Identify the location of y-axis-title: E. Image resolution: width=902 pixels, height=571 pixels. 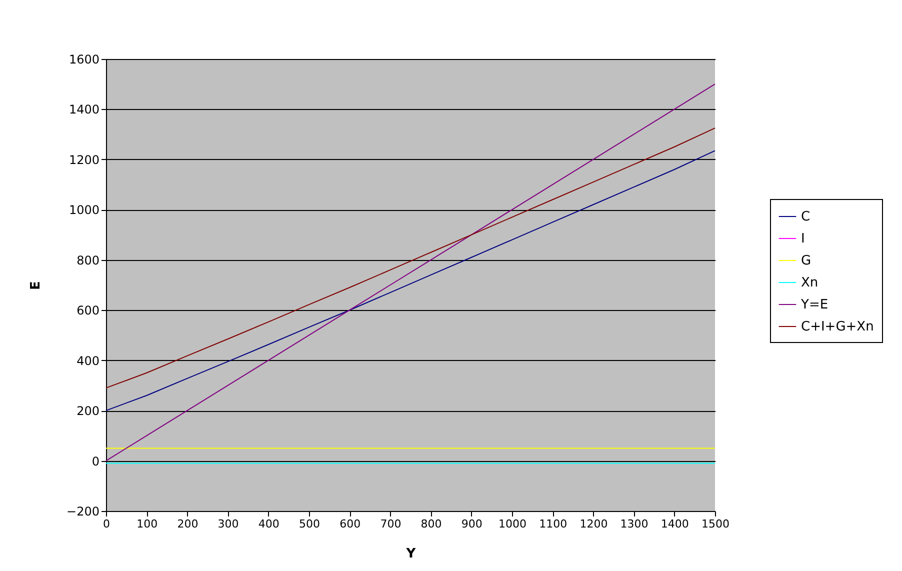
(36, 285).